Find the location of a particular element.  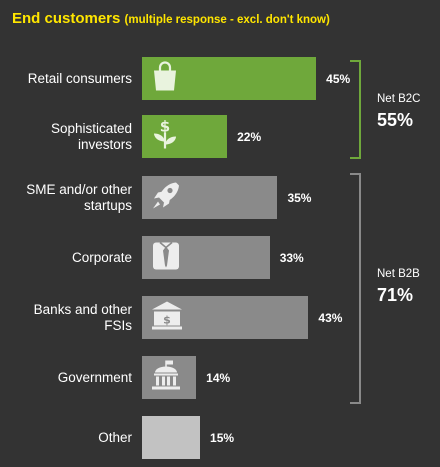

bar-corporate is located at coordinates (206, 257).